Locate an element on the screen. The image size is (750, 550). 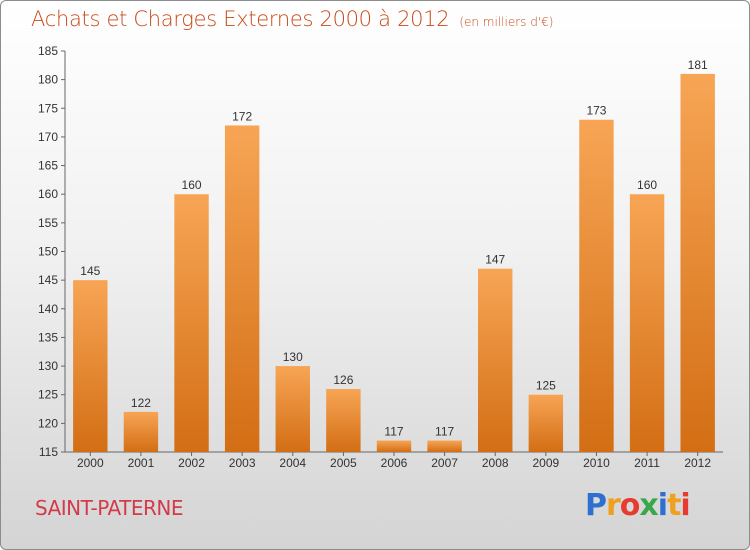
y-tick-label: 170 is located at coordinates (48, 137).